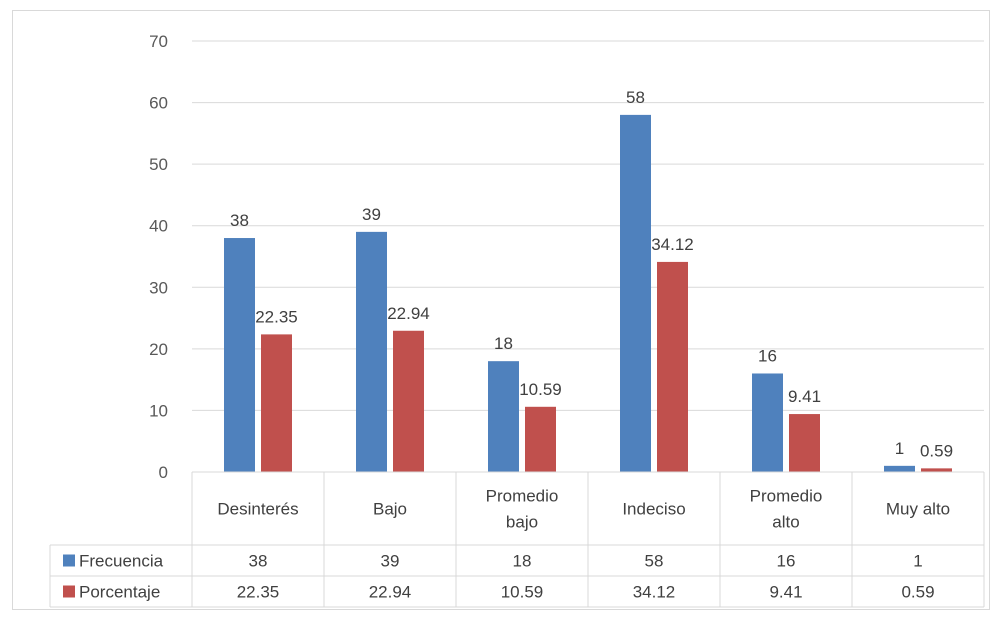 The image size is (1004, 619). Describe the element at coordinates (936, 450) in the screenshot. I see `data-label: 0.59` at that location.